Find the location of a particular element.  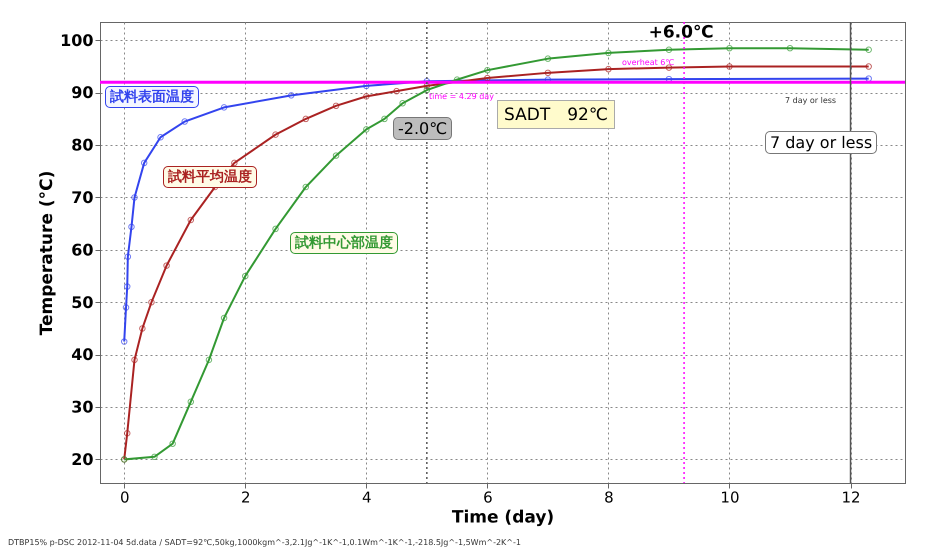

series-label: 試料平均温度 is located at coordinates (210, 177).